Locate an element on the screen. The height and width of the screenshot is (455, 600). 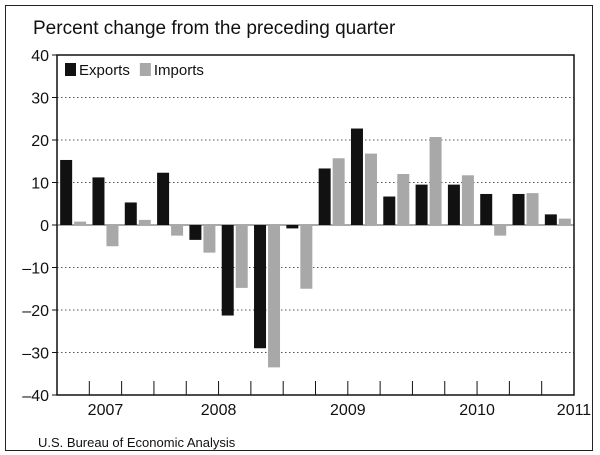
x-year-label: 2007 is located at coordinates (106, 410).